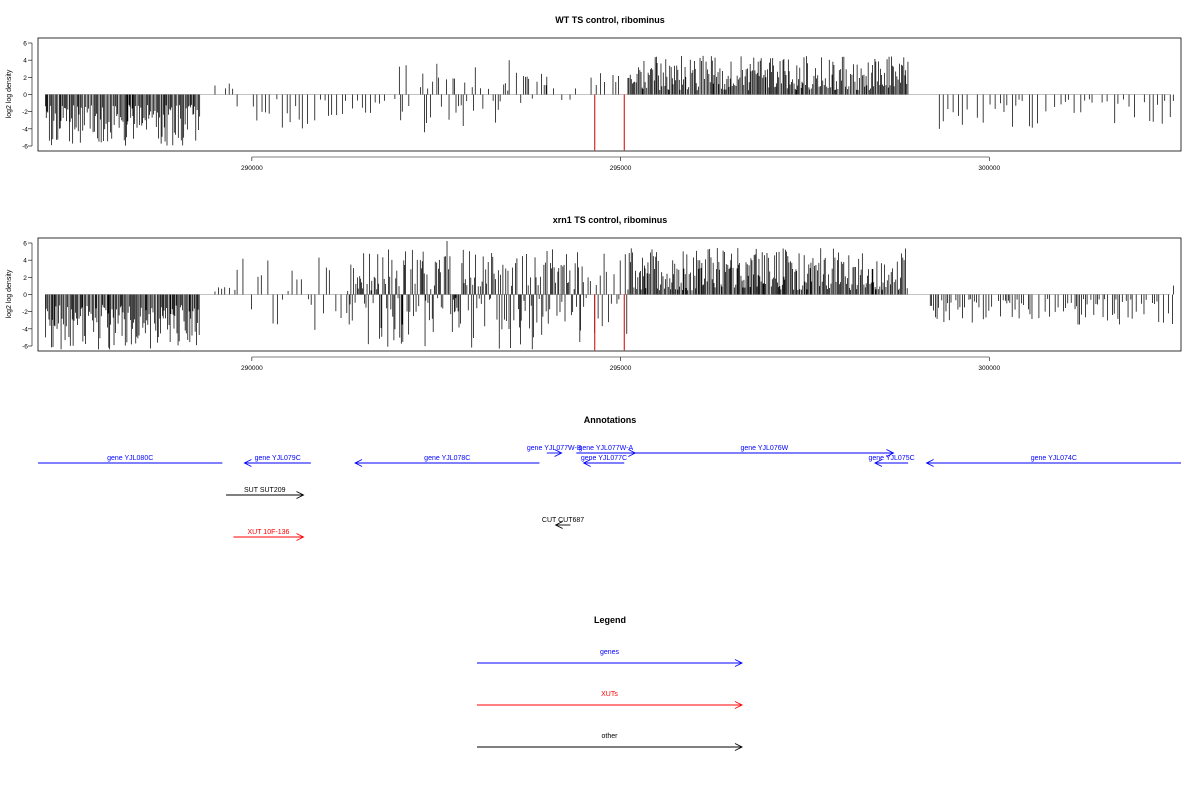 This screenshot has width=1200, height=800. I want to click on legend-label: other, so click(610, 736).